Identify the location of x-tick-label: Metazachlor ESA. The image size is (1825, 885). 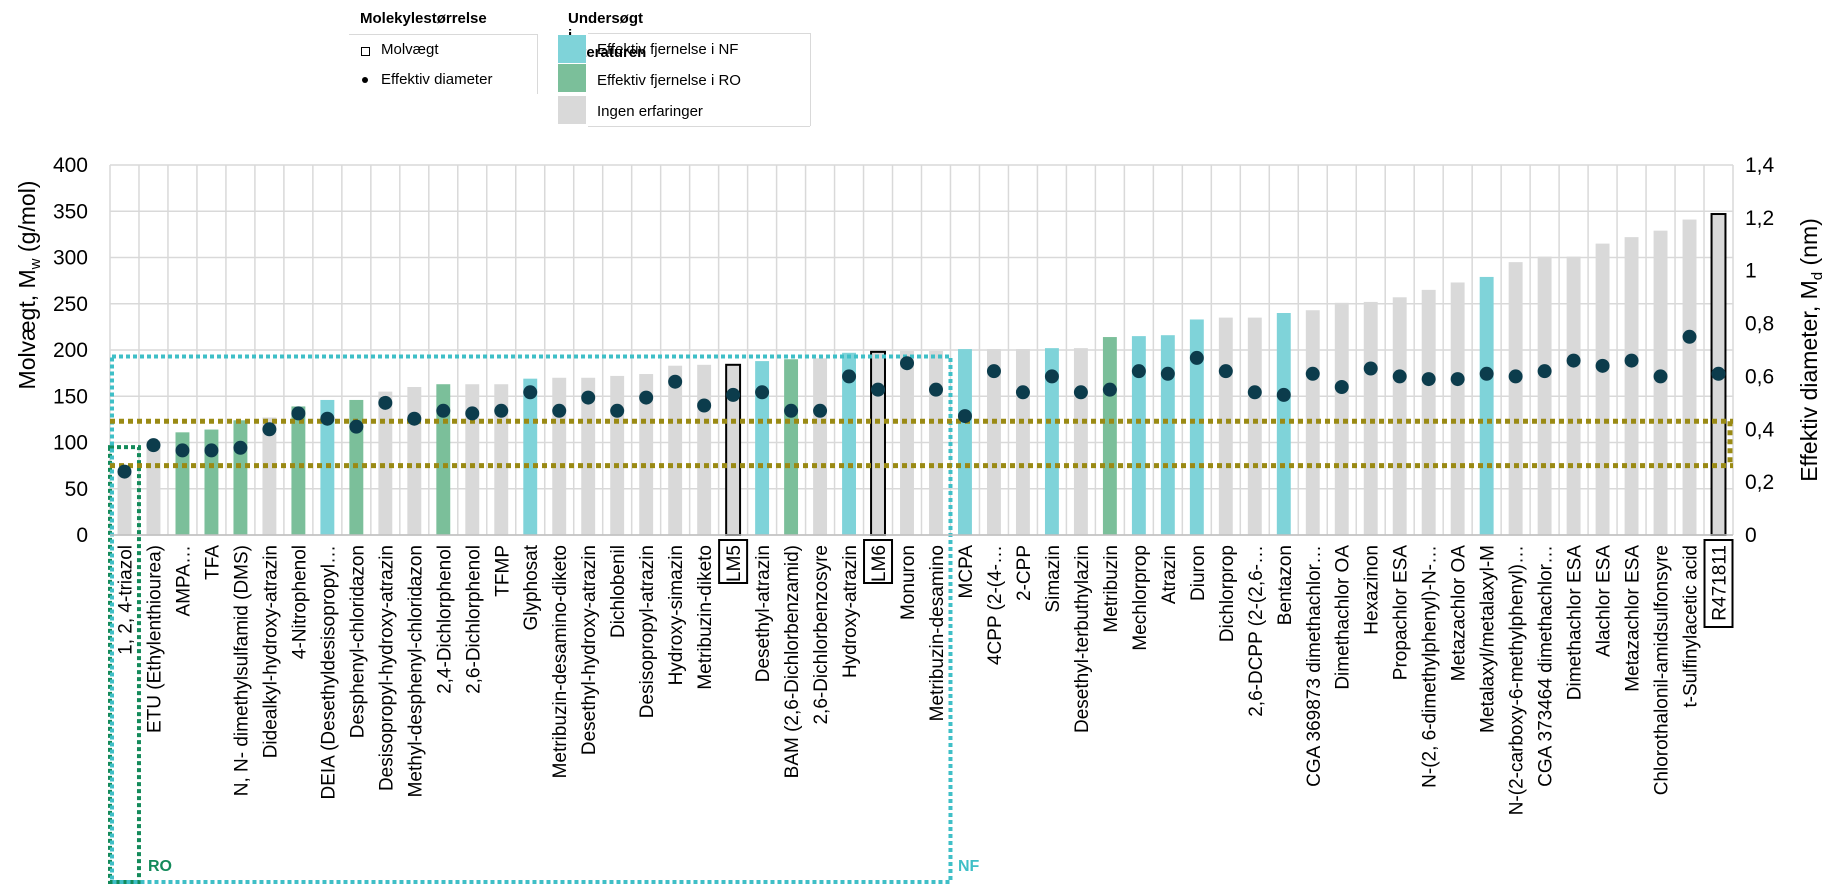
(1633, 618).